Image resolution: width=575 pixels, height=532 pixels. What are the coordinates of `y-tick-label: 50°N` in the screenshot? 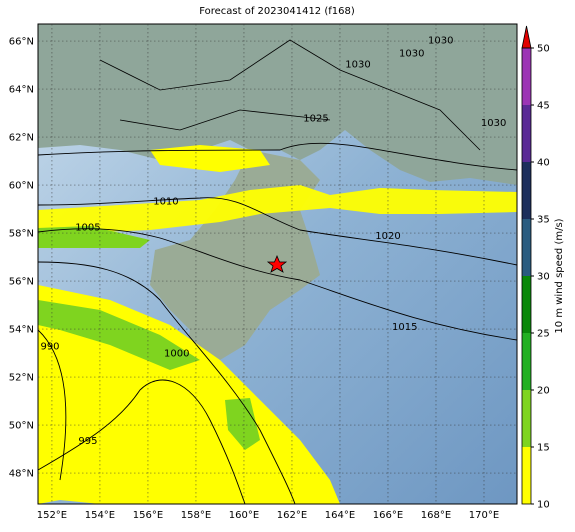 It's located at (21, 426).